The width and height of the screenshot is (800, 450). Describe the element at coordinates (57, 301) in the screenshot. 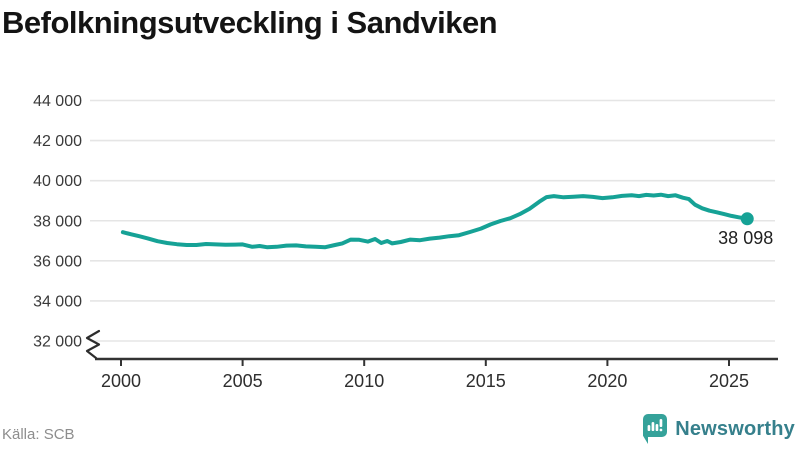

I see `y-tick-label: 34 000` at that location.